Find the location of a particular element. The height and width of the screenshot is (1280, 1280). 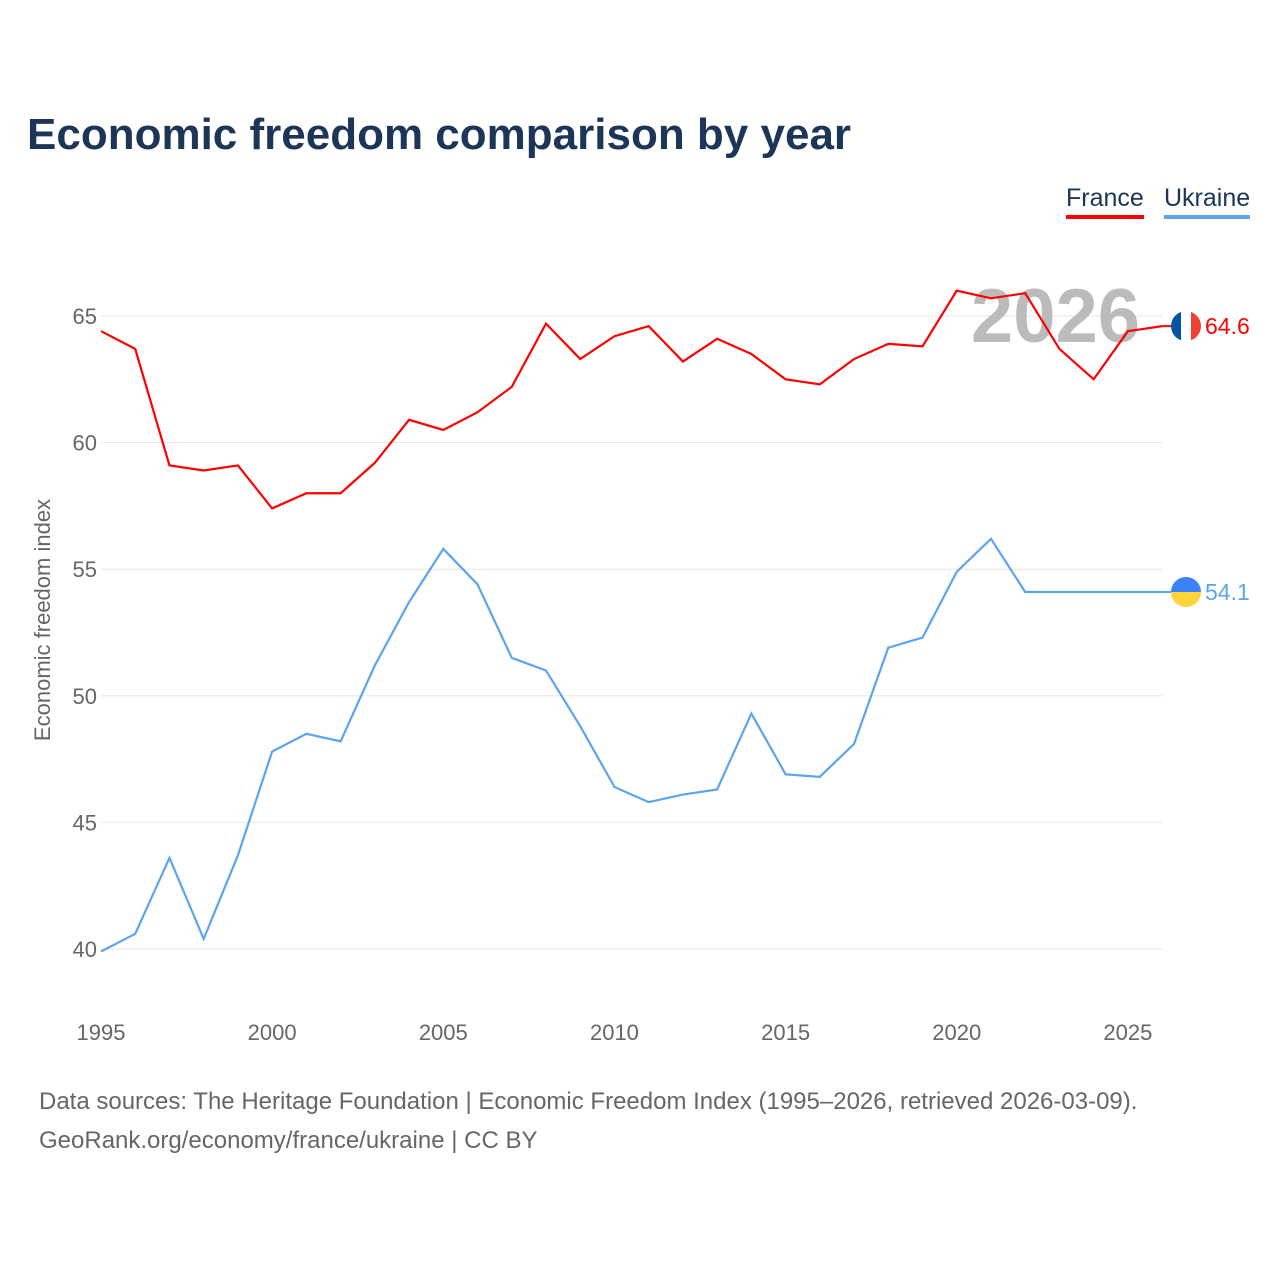

chart-title: Economic freedom comparison by year is located at coordinates (439, 134).